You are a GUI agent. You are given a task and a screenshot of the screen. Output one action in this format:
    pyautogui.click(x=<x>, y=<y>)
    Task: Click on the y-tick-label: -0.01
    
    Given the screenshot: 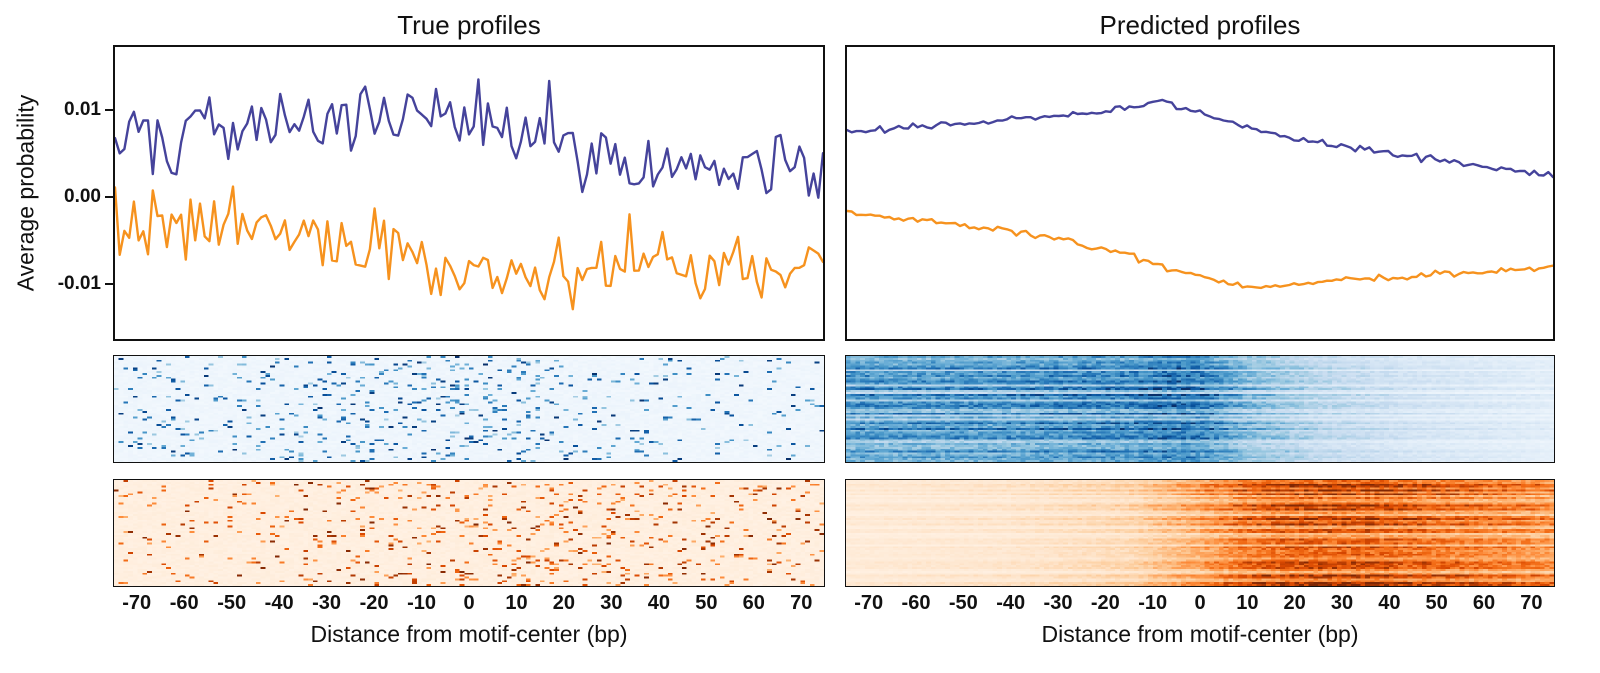 What is the action you would take?
    pyautogui.click(x=79, y=284)
    